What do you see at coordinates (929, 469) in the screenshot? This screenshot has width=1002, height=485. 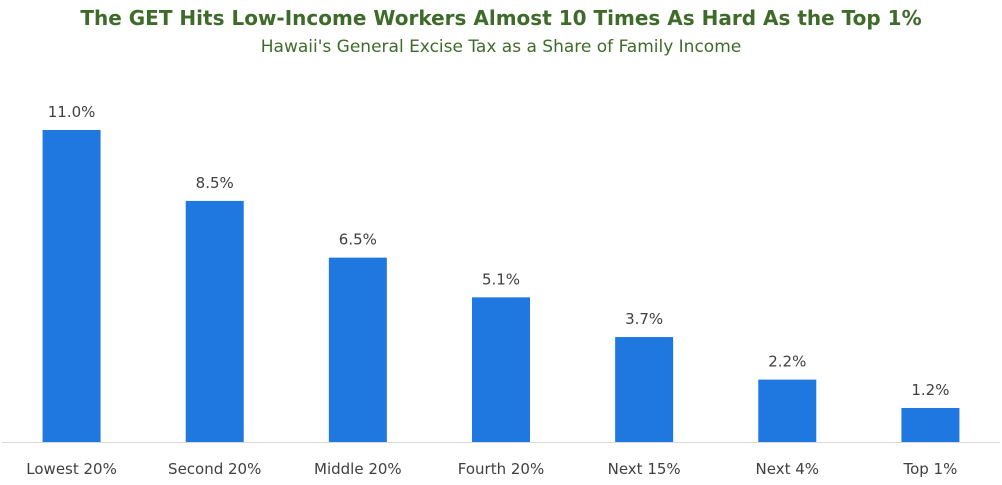 I see `x-tick-label-6: Top 1%` at bounding box center [929, 469].